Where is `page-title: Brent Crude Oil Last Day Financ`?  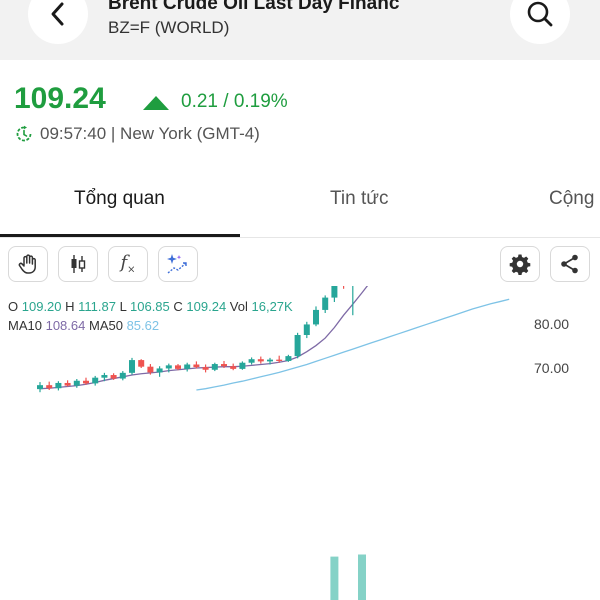 page-title: Brent Crude Oil Last Day Financ is located at coordinates (254, 7).